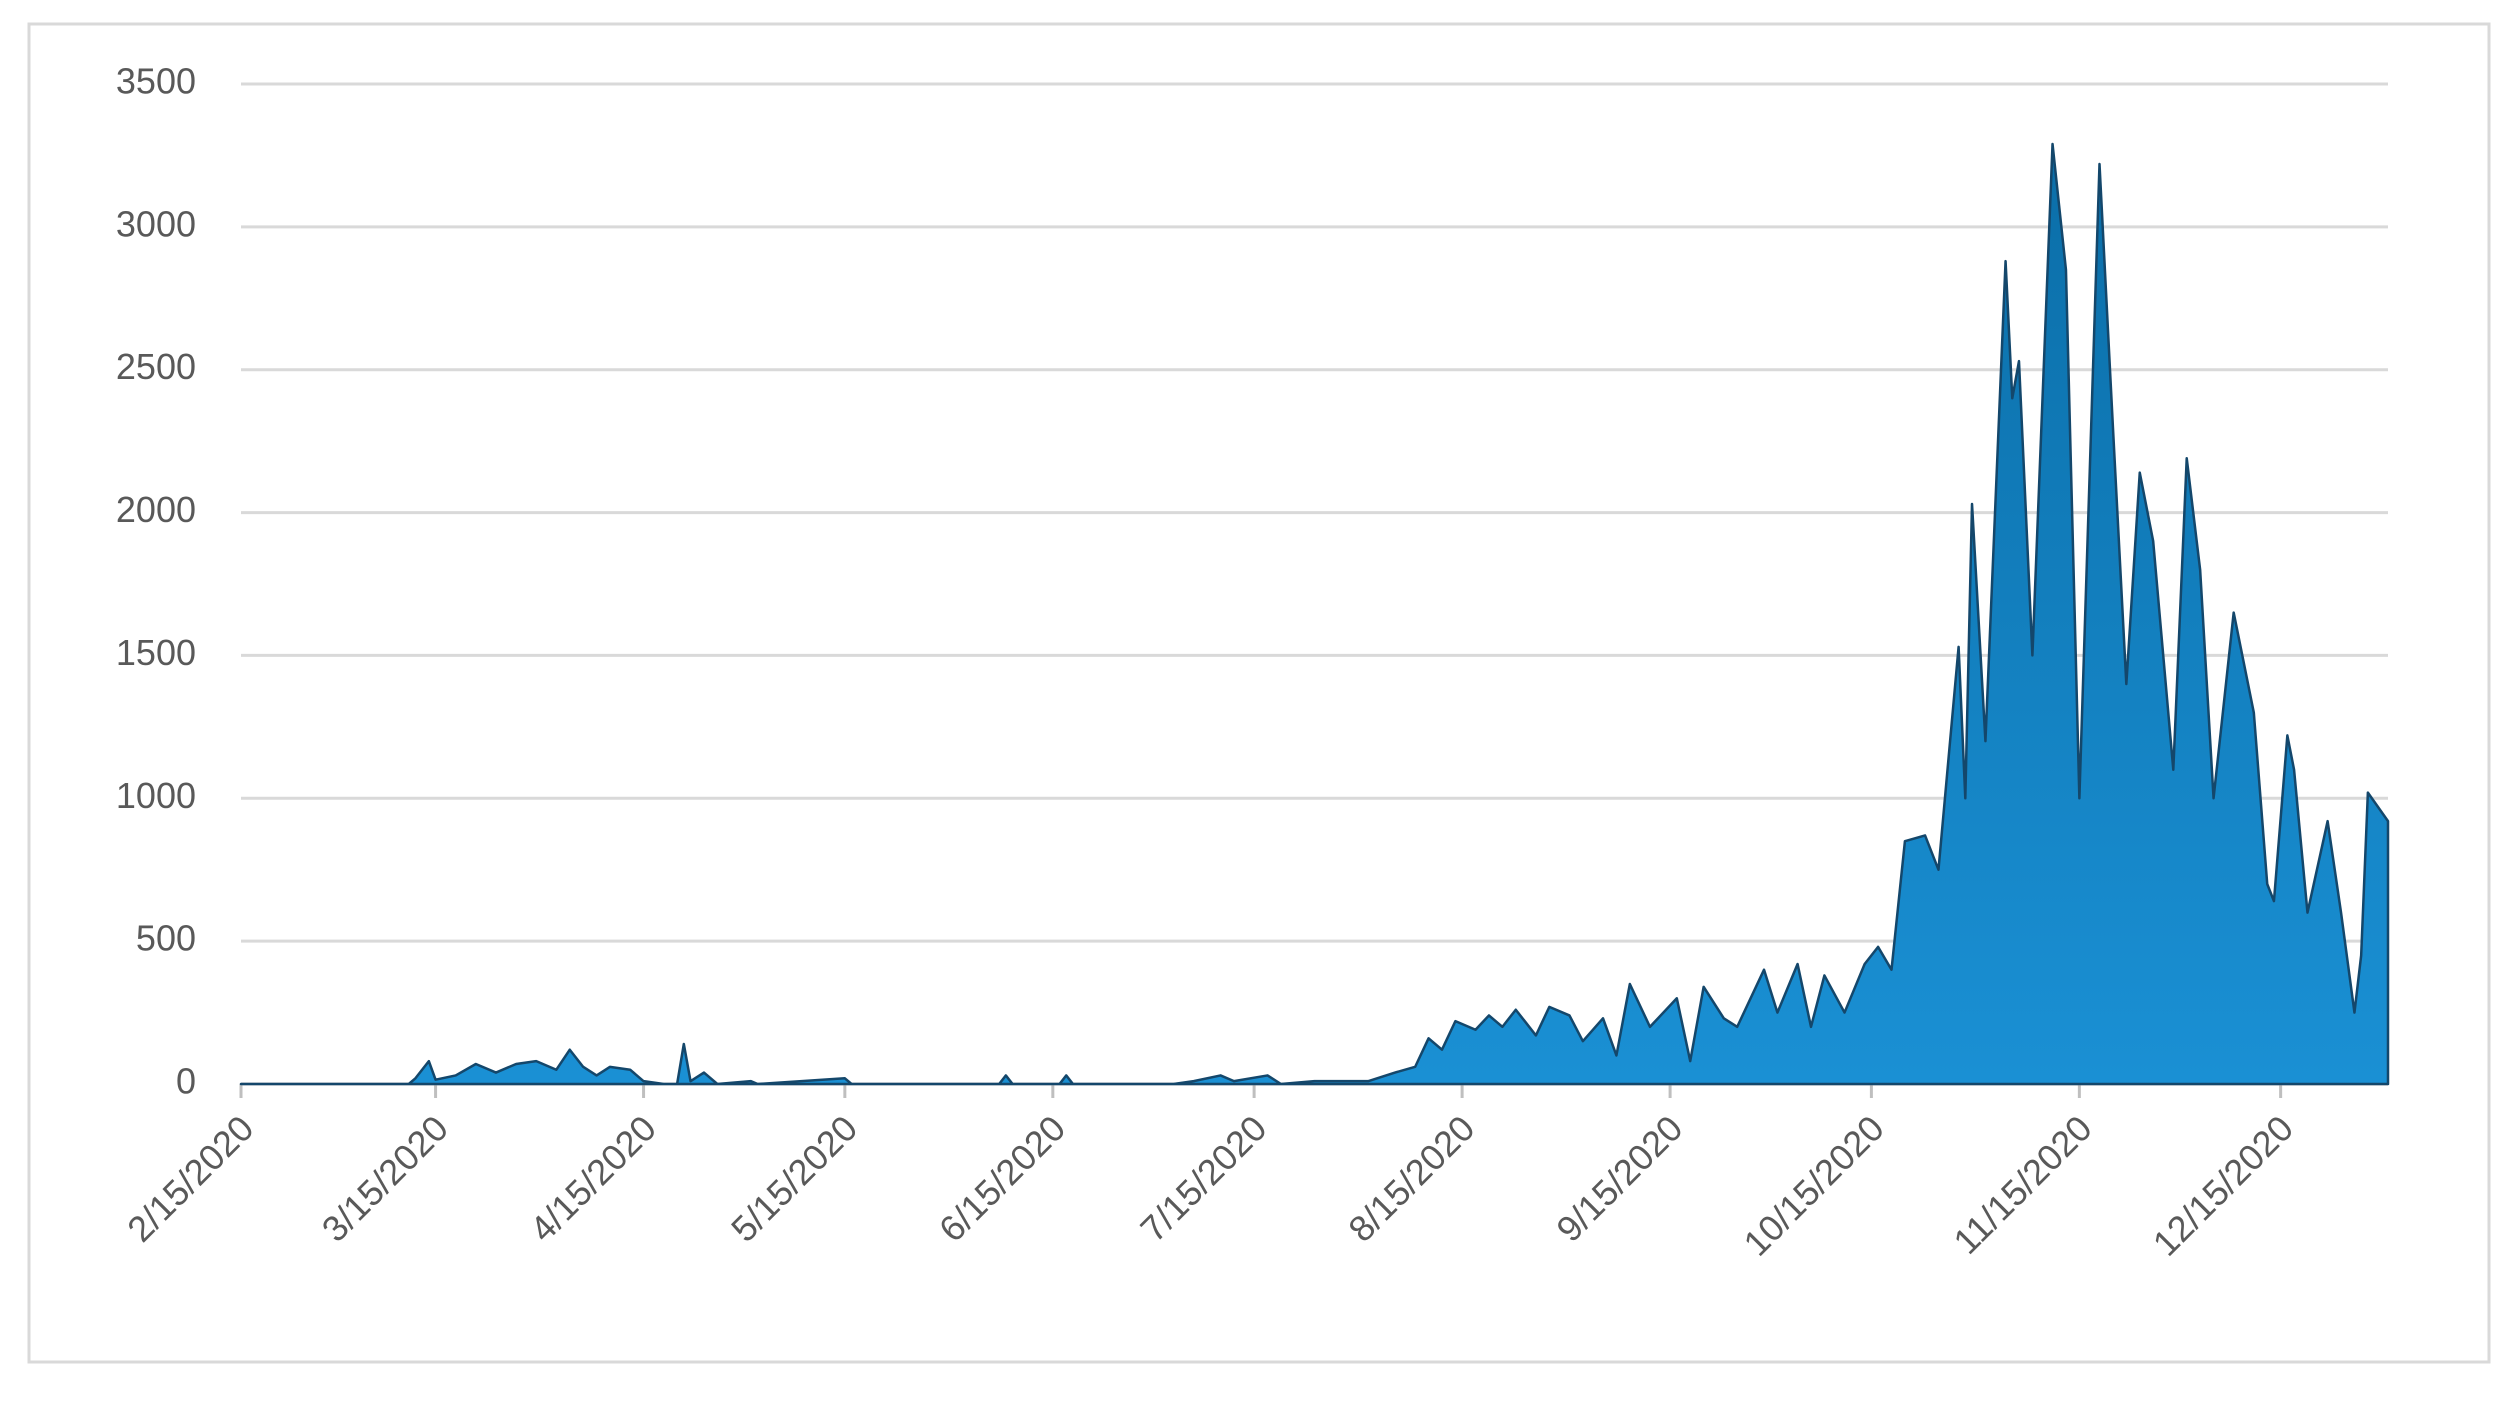  What do you see at coordinates (156, 795) in the screenshot?
I see `y-tick-label: 1000` at bounding box center [156, 795].